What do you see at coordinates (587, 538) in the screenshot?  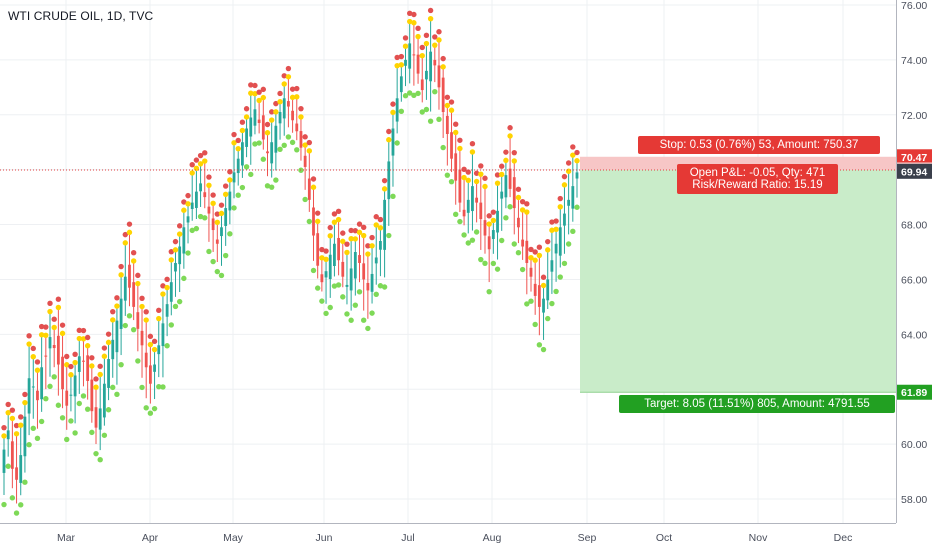 I see `x-tick-label: Sep` at bounding box center [587, 538].